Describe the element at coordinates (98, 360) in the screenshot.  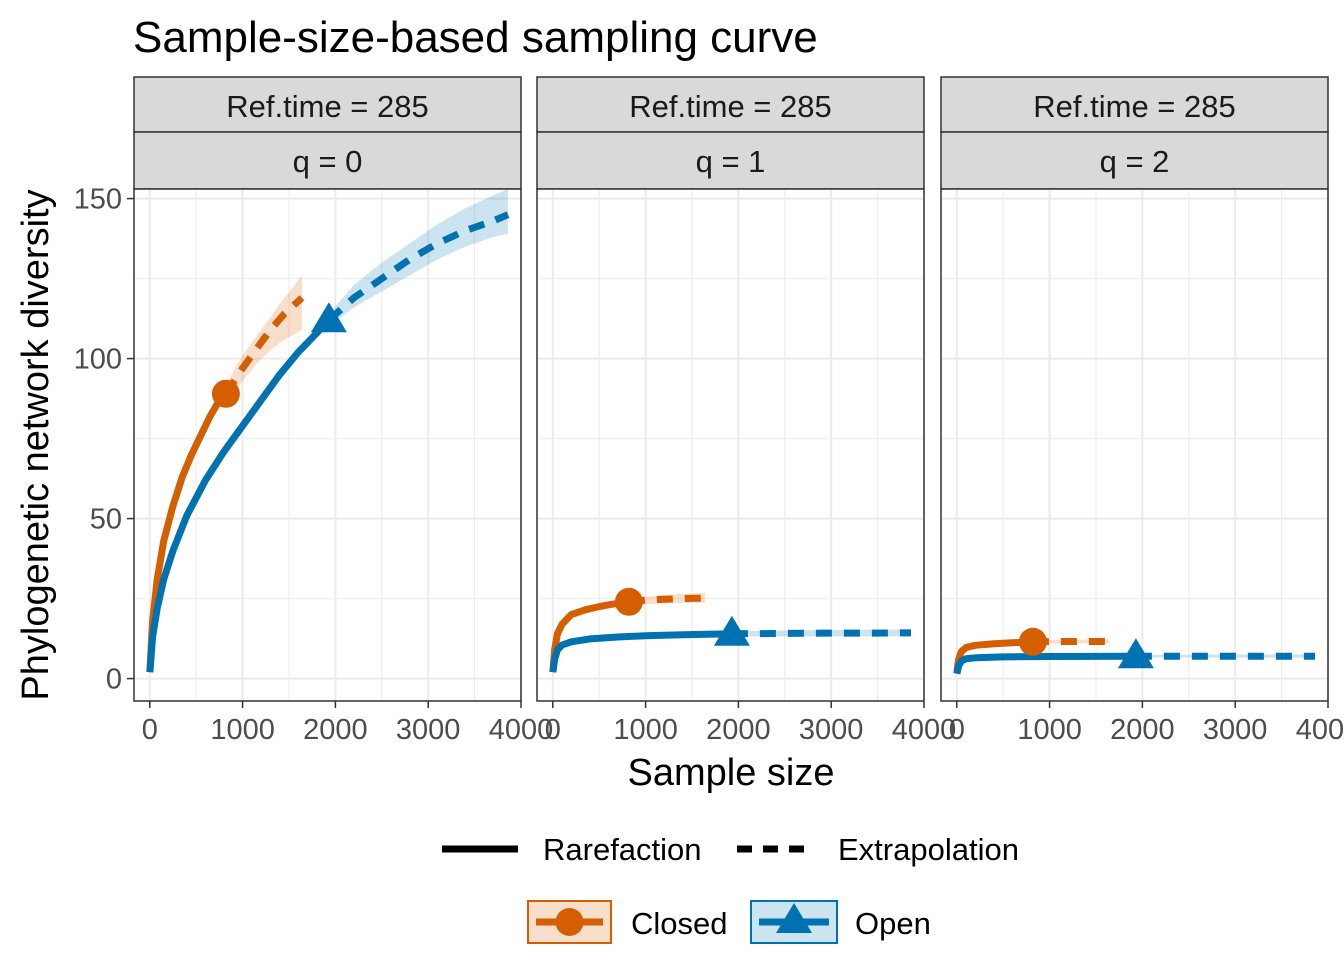
I see `y-tick-label: 100` at that location.